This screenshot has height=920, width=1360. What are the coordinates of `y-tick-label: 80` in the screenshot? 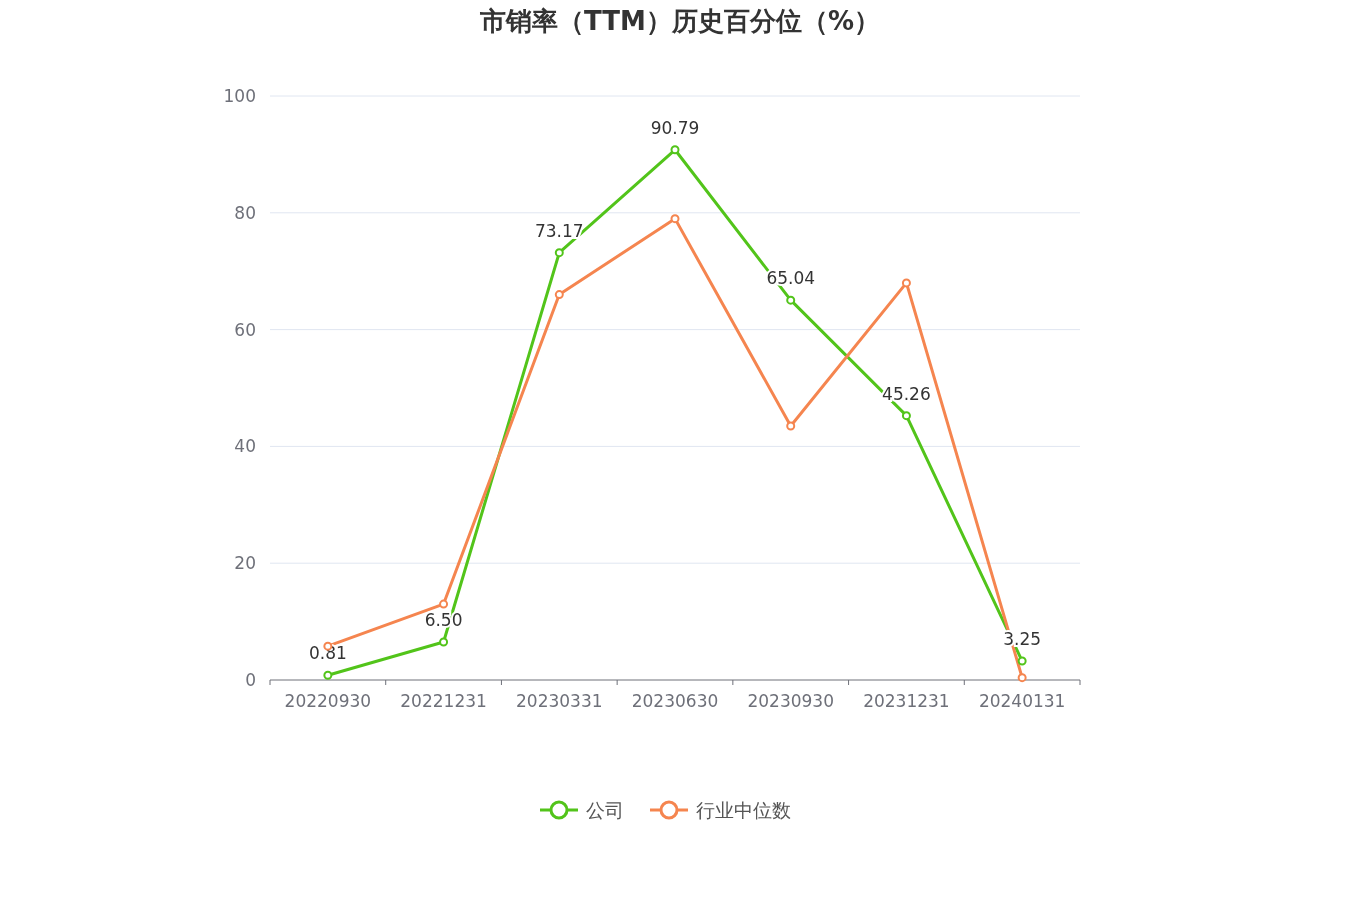 It's located at (245, 212).